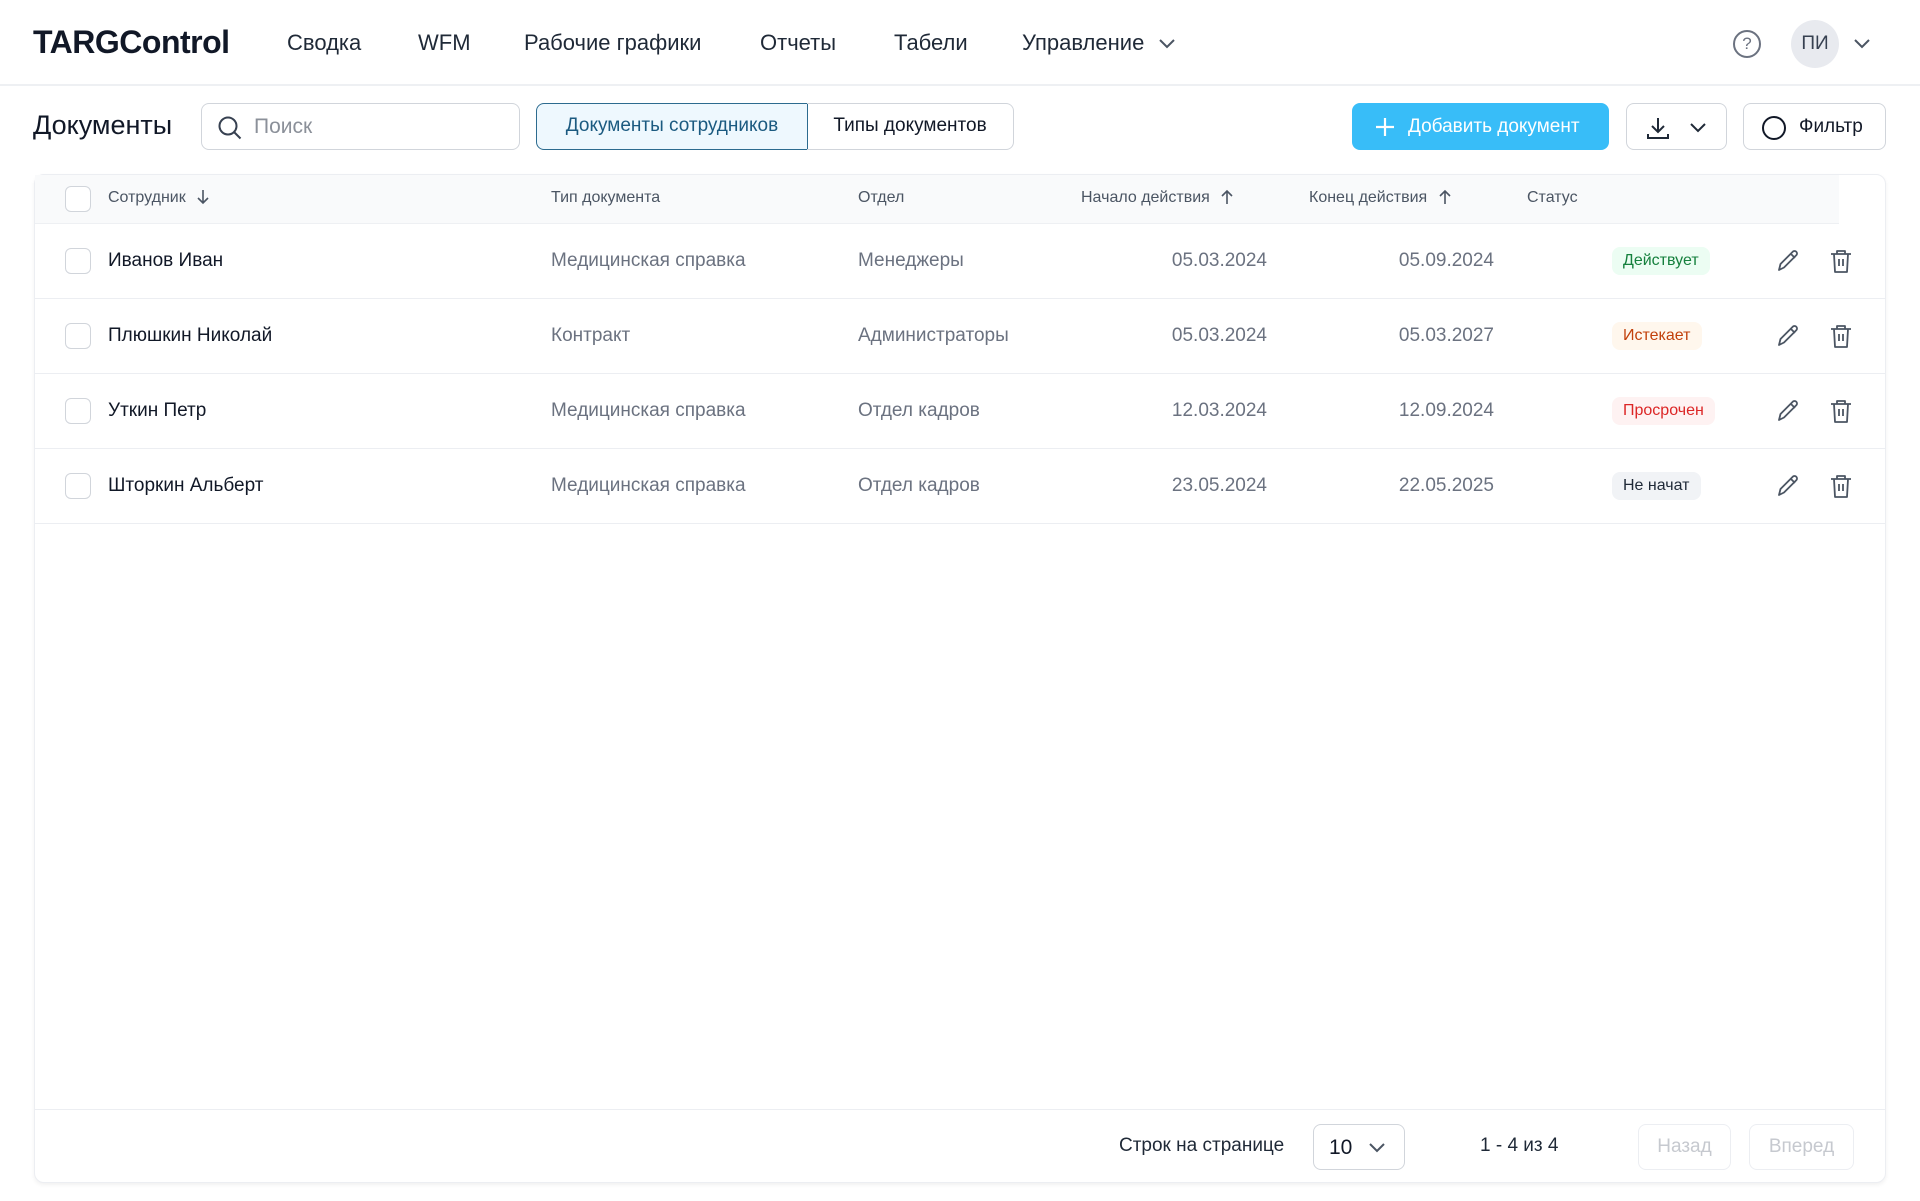 This screenshot has width=1920, height=1201. I want to click on employee-name: Уткин Петр, so click(157, 410).